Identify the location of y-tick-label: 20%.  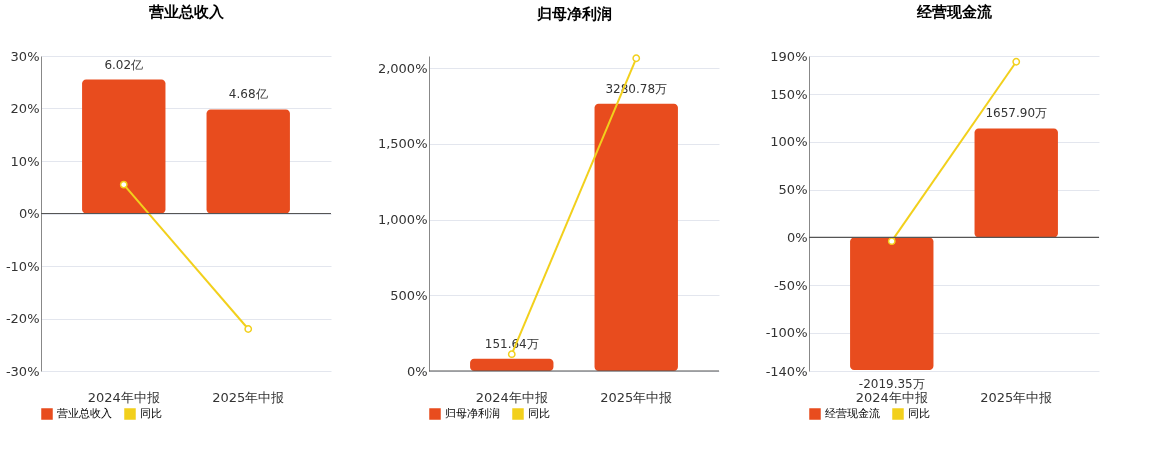
(25, 108).